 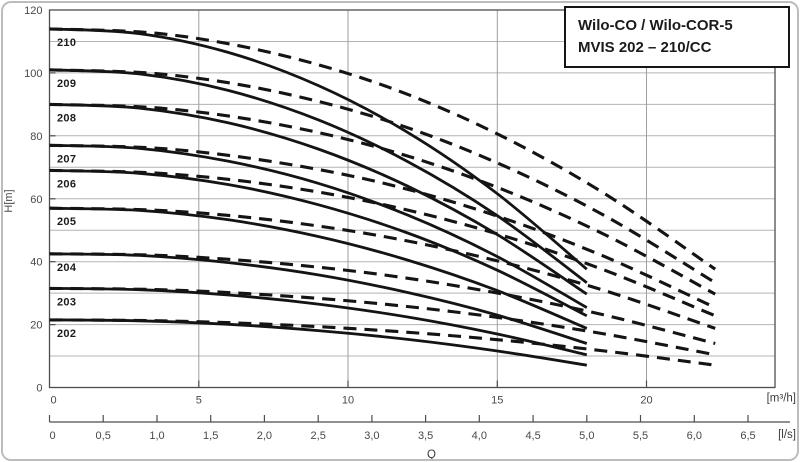 I want to click on y-axis-label: H[m], so click(x=9, y=200).